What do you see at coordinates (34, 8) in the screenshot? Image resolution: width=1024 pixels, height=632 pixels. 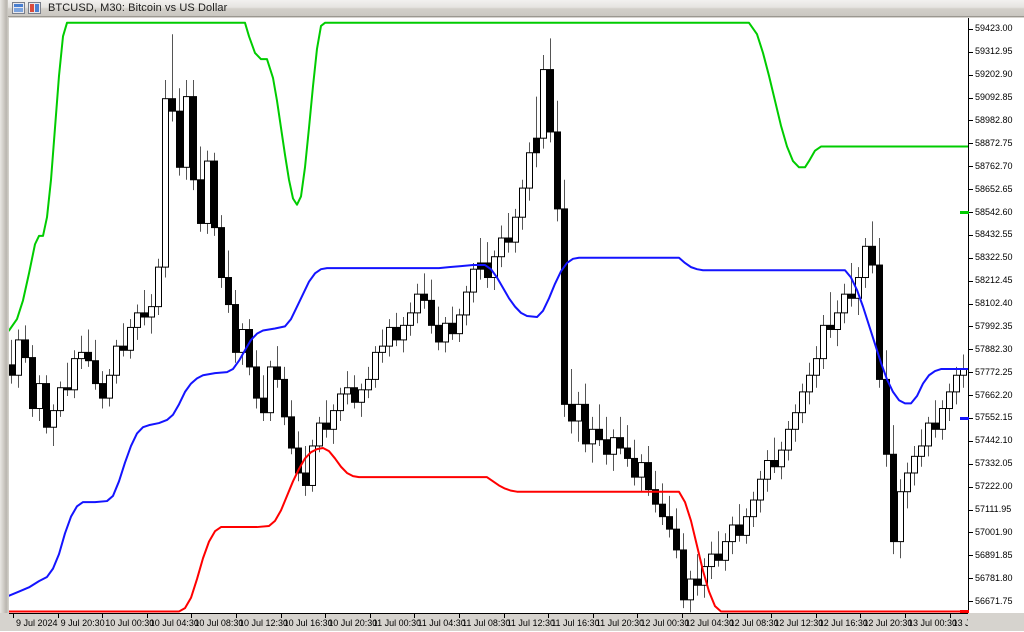 I see `indicator-icon` at bounding box center [34, 8].